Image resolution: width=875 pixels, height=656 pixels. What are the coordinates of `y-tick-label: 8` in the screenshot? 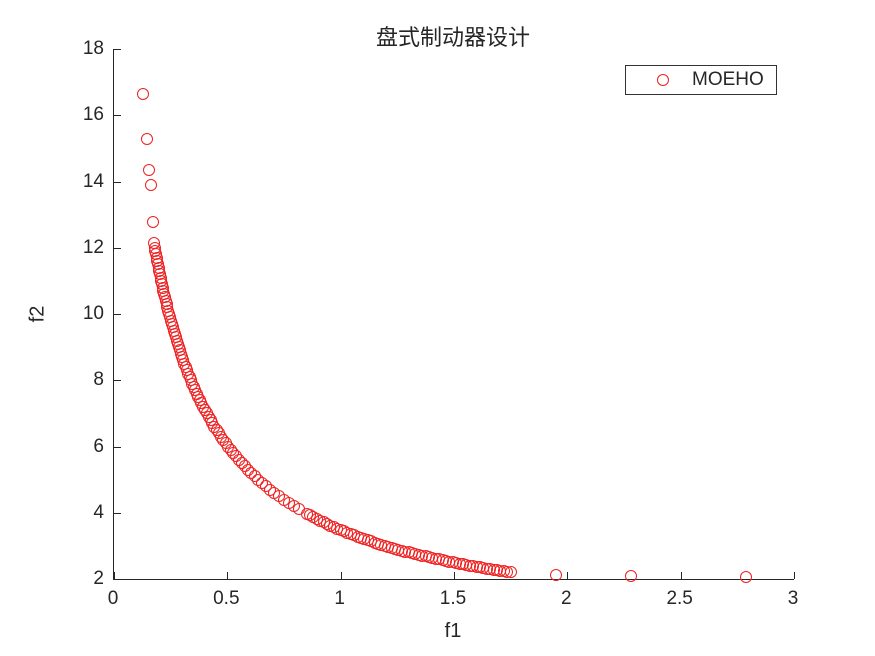 It's located at (98, 380).